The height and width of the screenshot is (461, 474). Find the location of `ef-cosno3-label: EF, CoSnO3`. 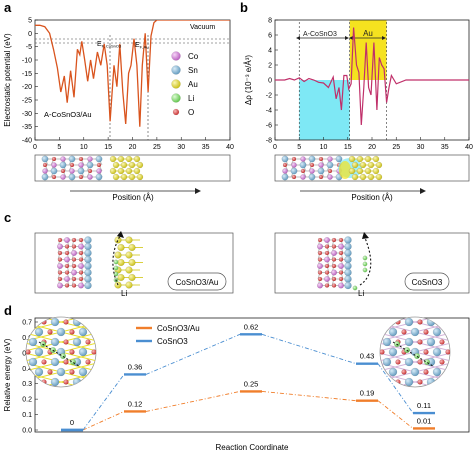

ef-cosno3-label: EF, CoSnO3 is located at coordinates (109, 45).